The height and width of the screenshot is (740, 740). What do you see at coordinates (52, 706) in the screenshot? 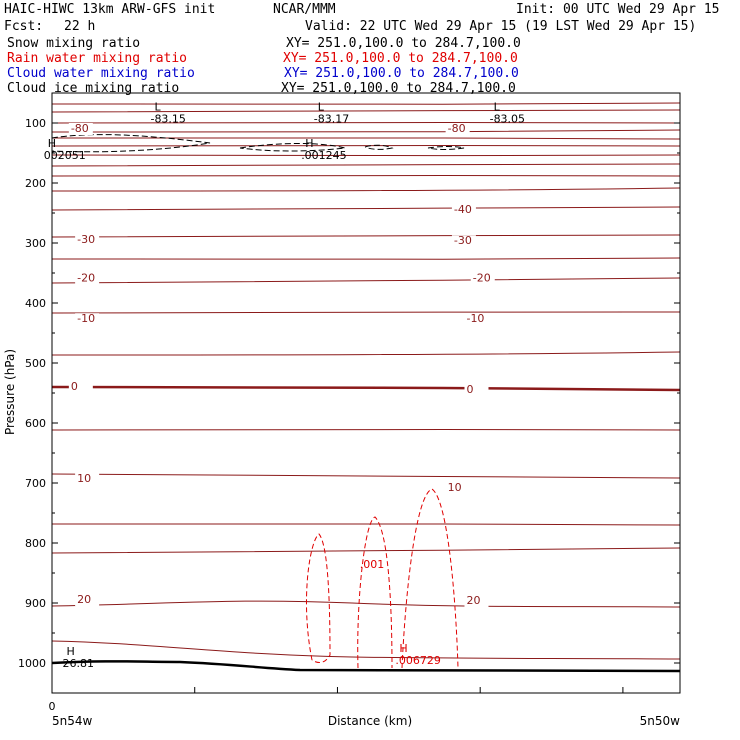
I see `x-origin-tick-label: 0` at bounding box center [52, 706].